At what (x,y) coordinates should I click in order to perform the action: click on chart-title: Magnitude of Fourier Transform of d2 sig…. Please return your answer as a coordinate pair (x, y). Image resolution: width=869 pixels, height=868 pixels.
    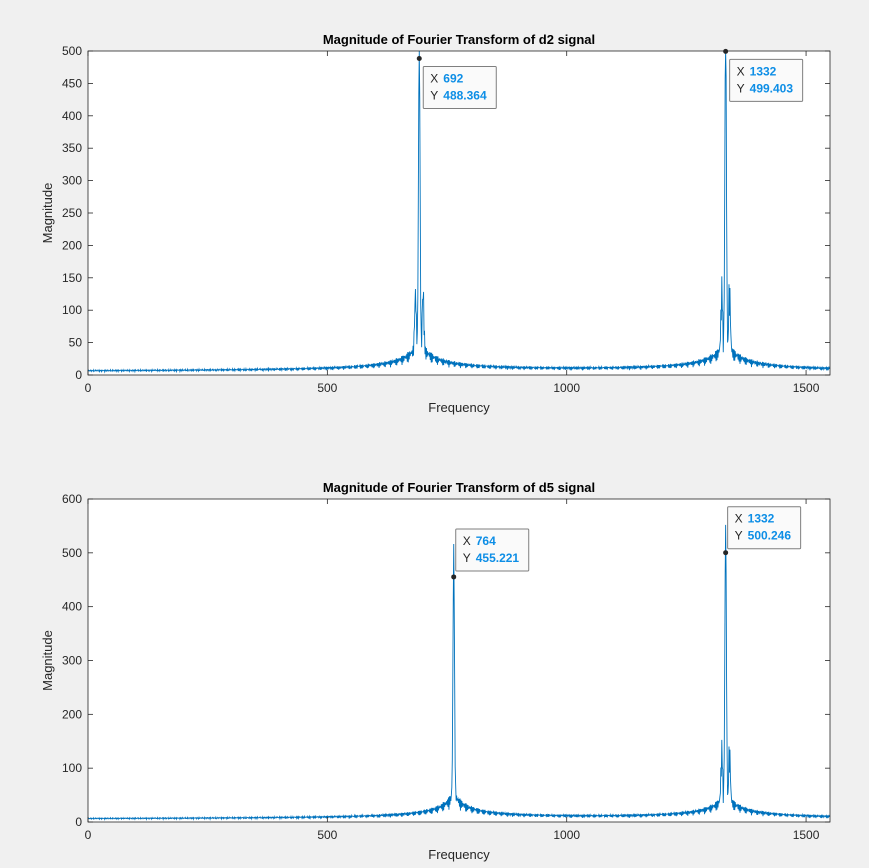
    Looking at the image, I should click on (459, 39).